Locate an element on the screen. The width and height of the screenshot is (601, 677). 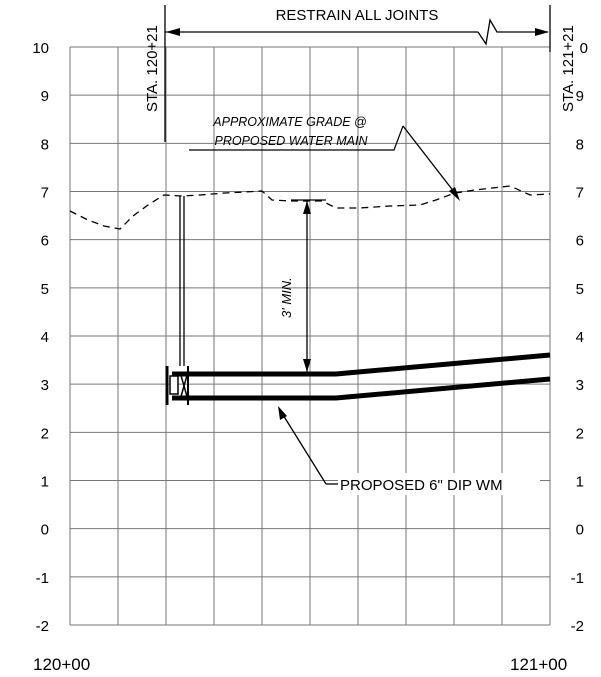
right-tick-label: -2 is located at coordinates (577, 626).